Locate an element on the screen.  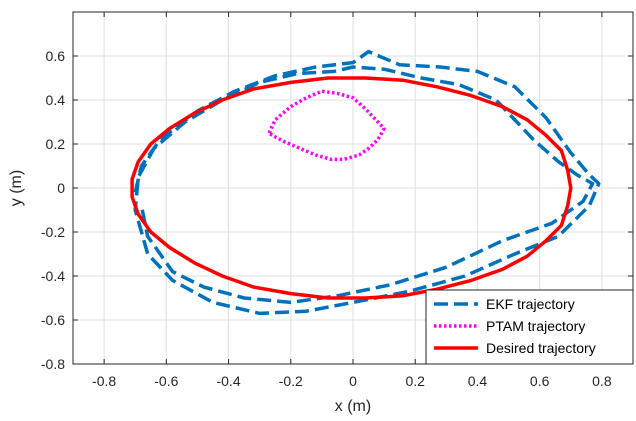
y-tick-label: -0.8 is located at coordinates (53, 364).